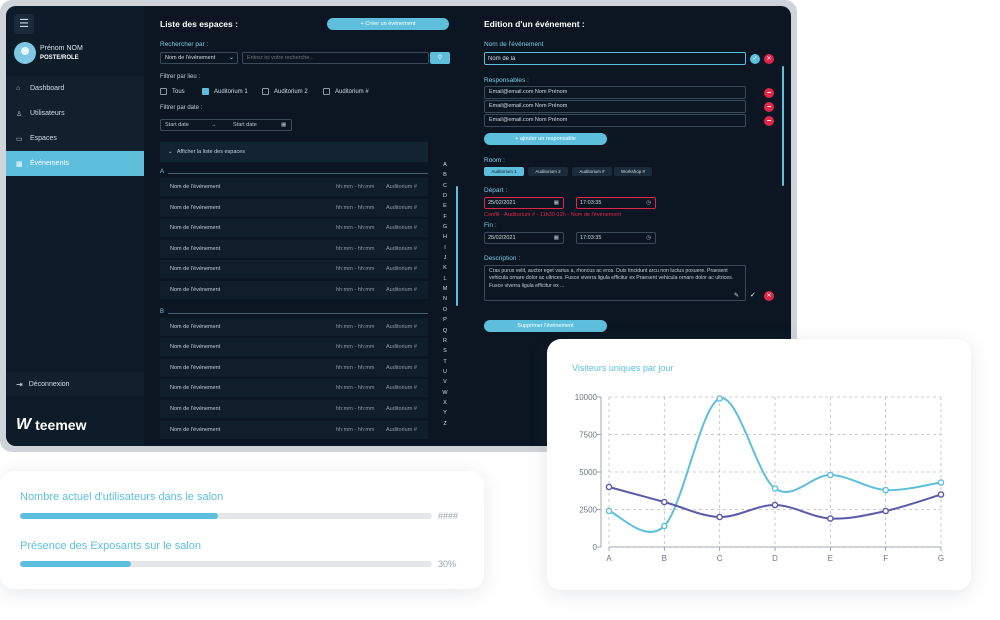 This screenshot has width=1000, height=620. Describe the element at coordinates (524, 238) in the screenshot. I see `fin-date-field: 25/02/2021 ▦` at that location.